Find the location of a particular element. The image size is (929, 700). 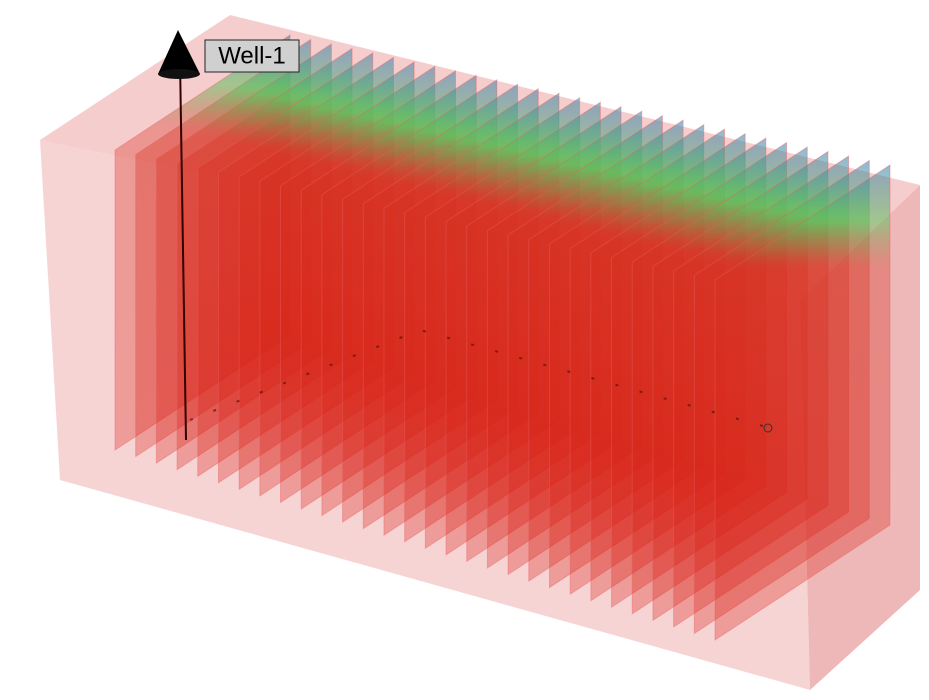

slab is located at coordinates (802, 402).